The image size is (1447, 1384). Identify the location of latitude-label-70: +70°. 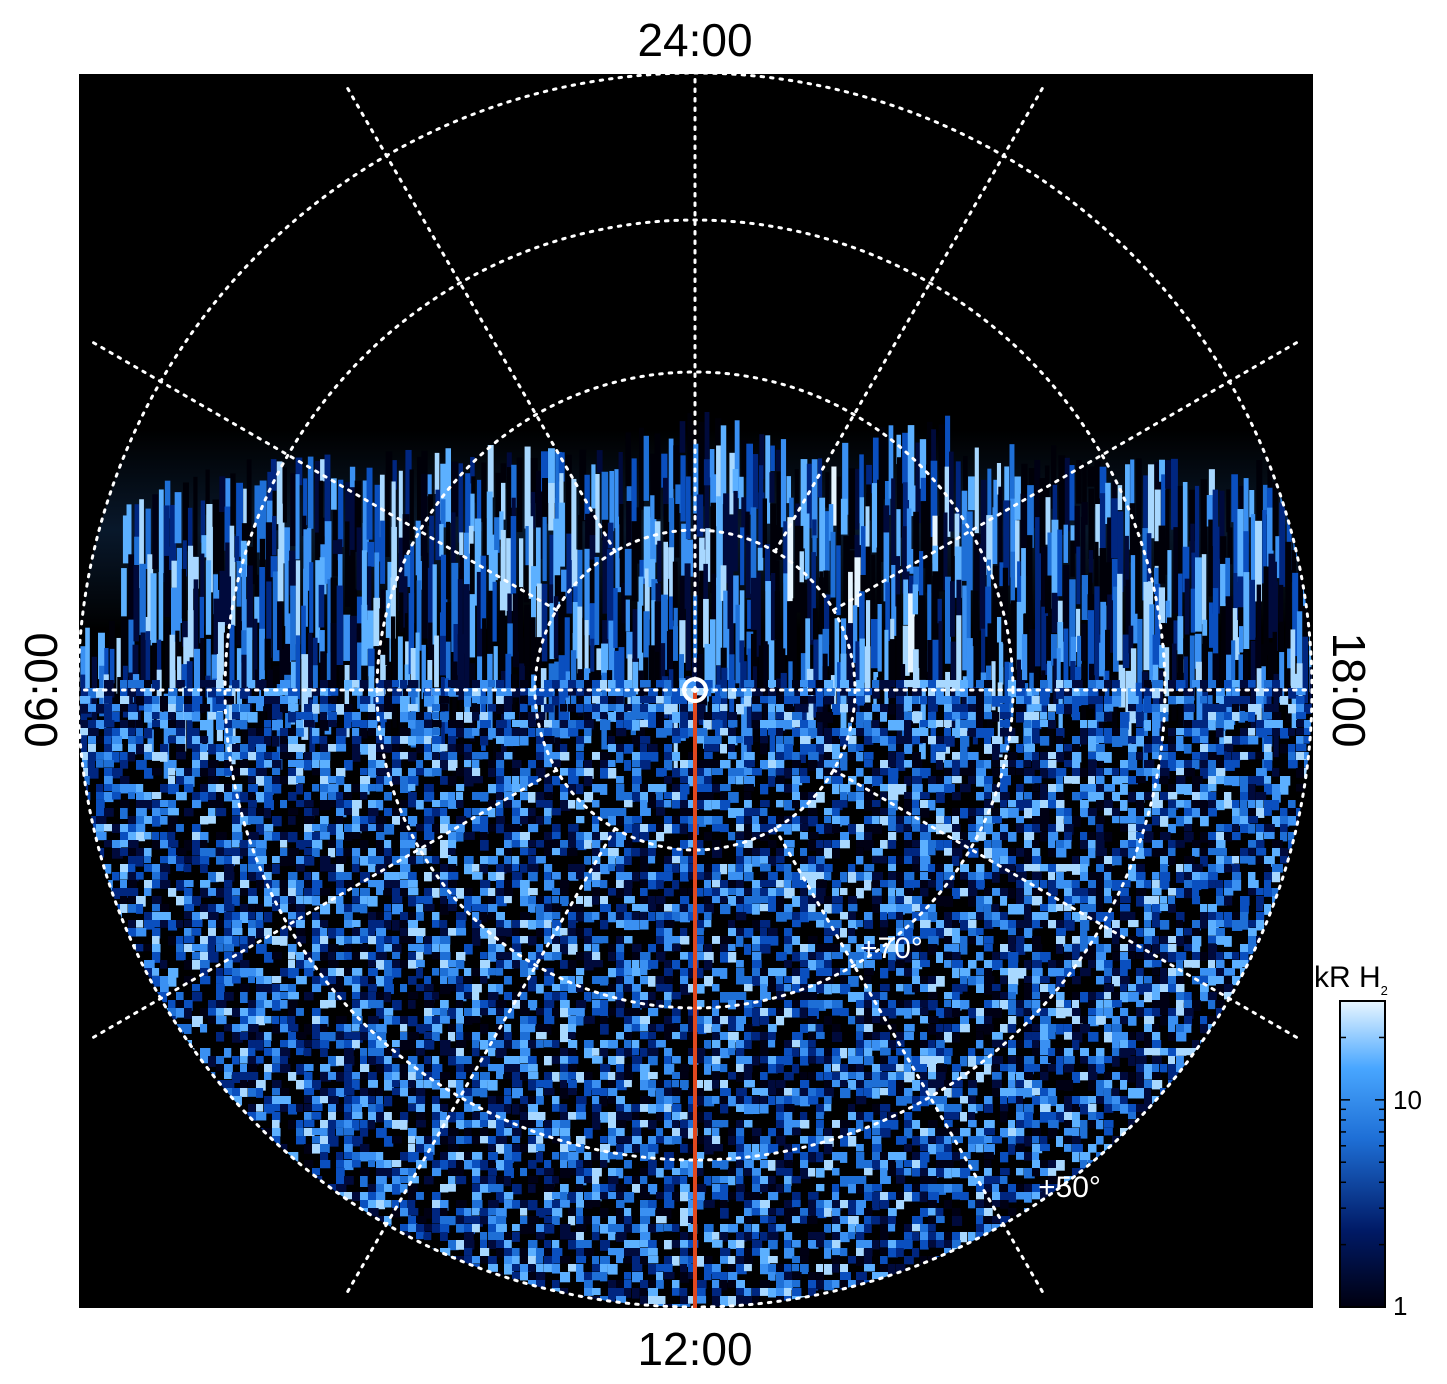
(891, 948).